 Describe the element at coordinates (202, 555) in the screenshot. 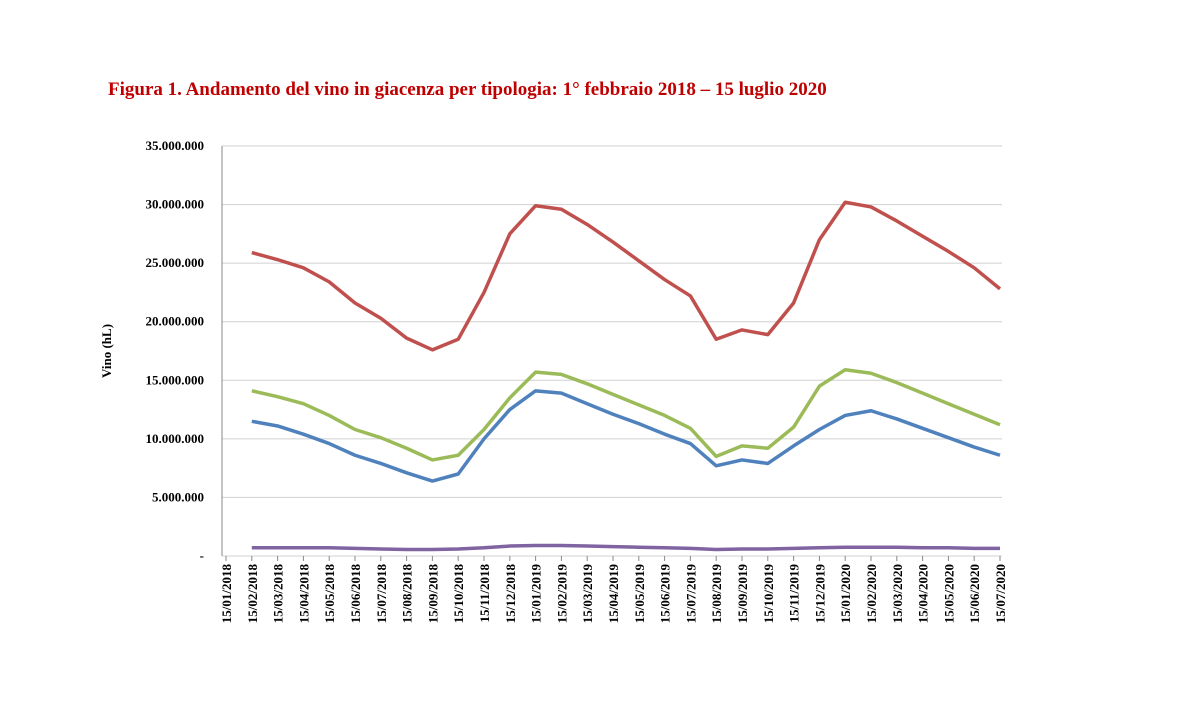

I see `y-tick-label: -` at that location.